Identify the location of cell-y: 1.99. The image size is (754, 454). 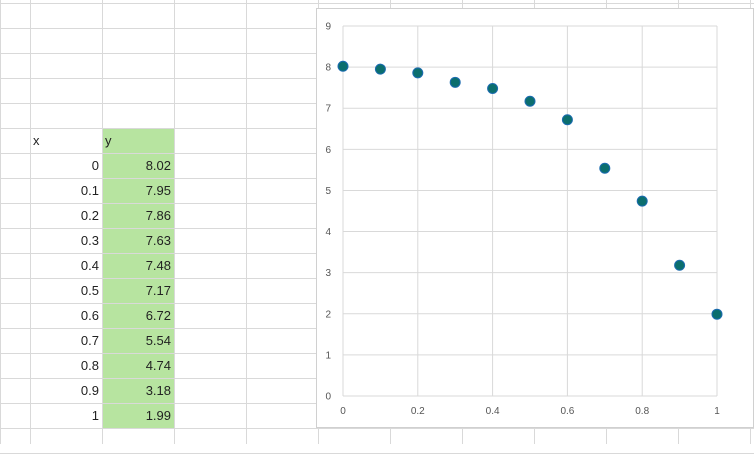
(158, 415).